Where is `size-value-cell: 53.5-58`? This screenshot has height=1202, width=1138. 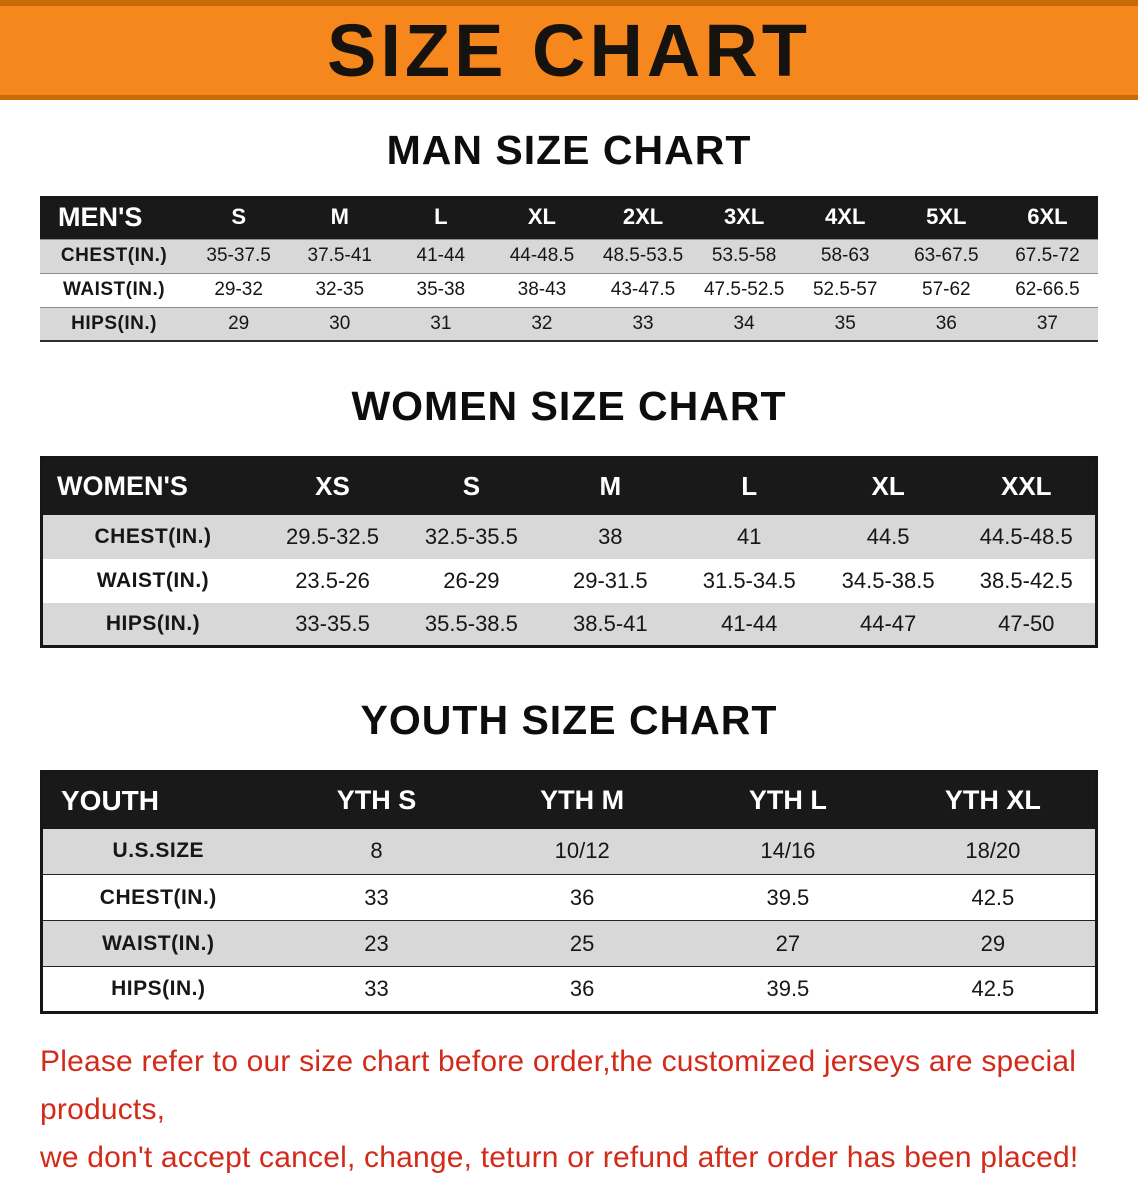
size-value-cell: 53.5-58 is located at coordinates (744, 255).